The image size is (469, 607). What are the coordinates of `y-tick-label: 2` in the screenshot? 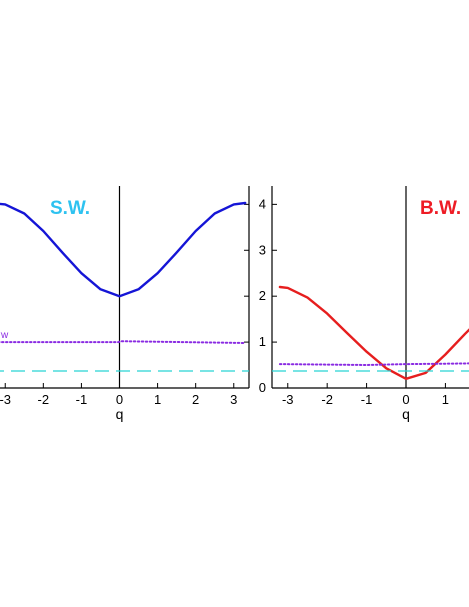 It's located at (262, 295).